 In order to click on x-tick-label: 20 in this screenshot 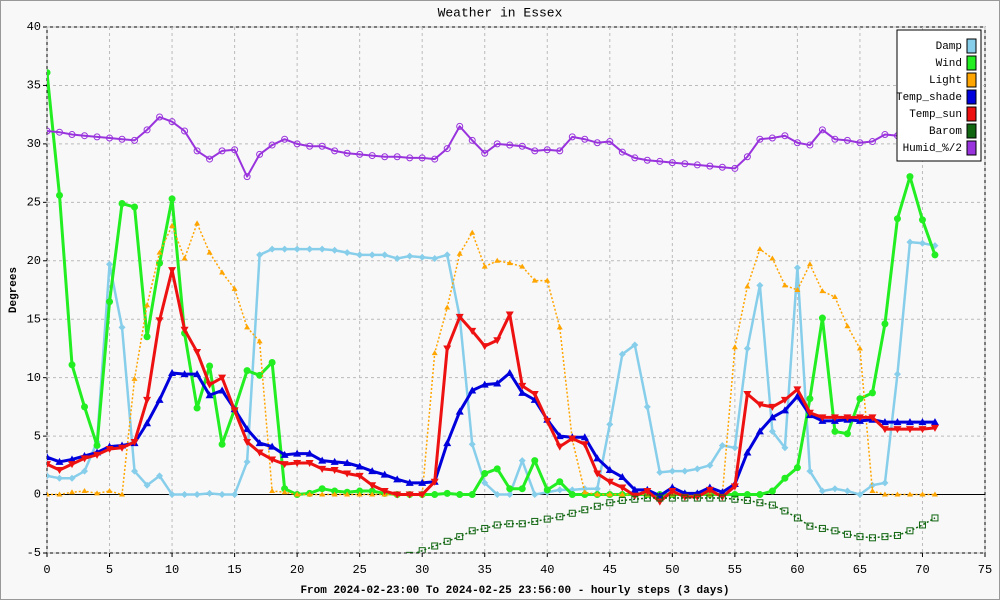, I will do `click(297, 570)`.